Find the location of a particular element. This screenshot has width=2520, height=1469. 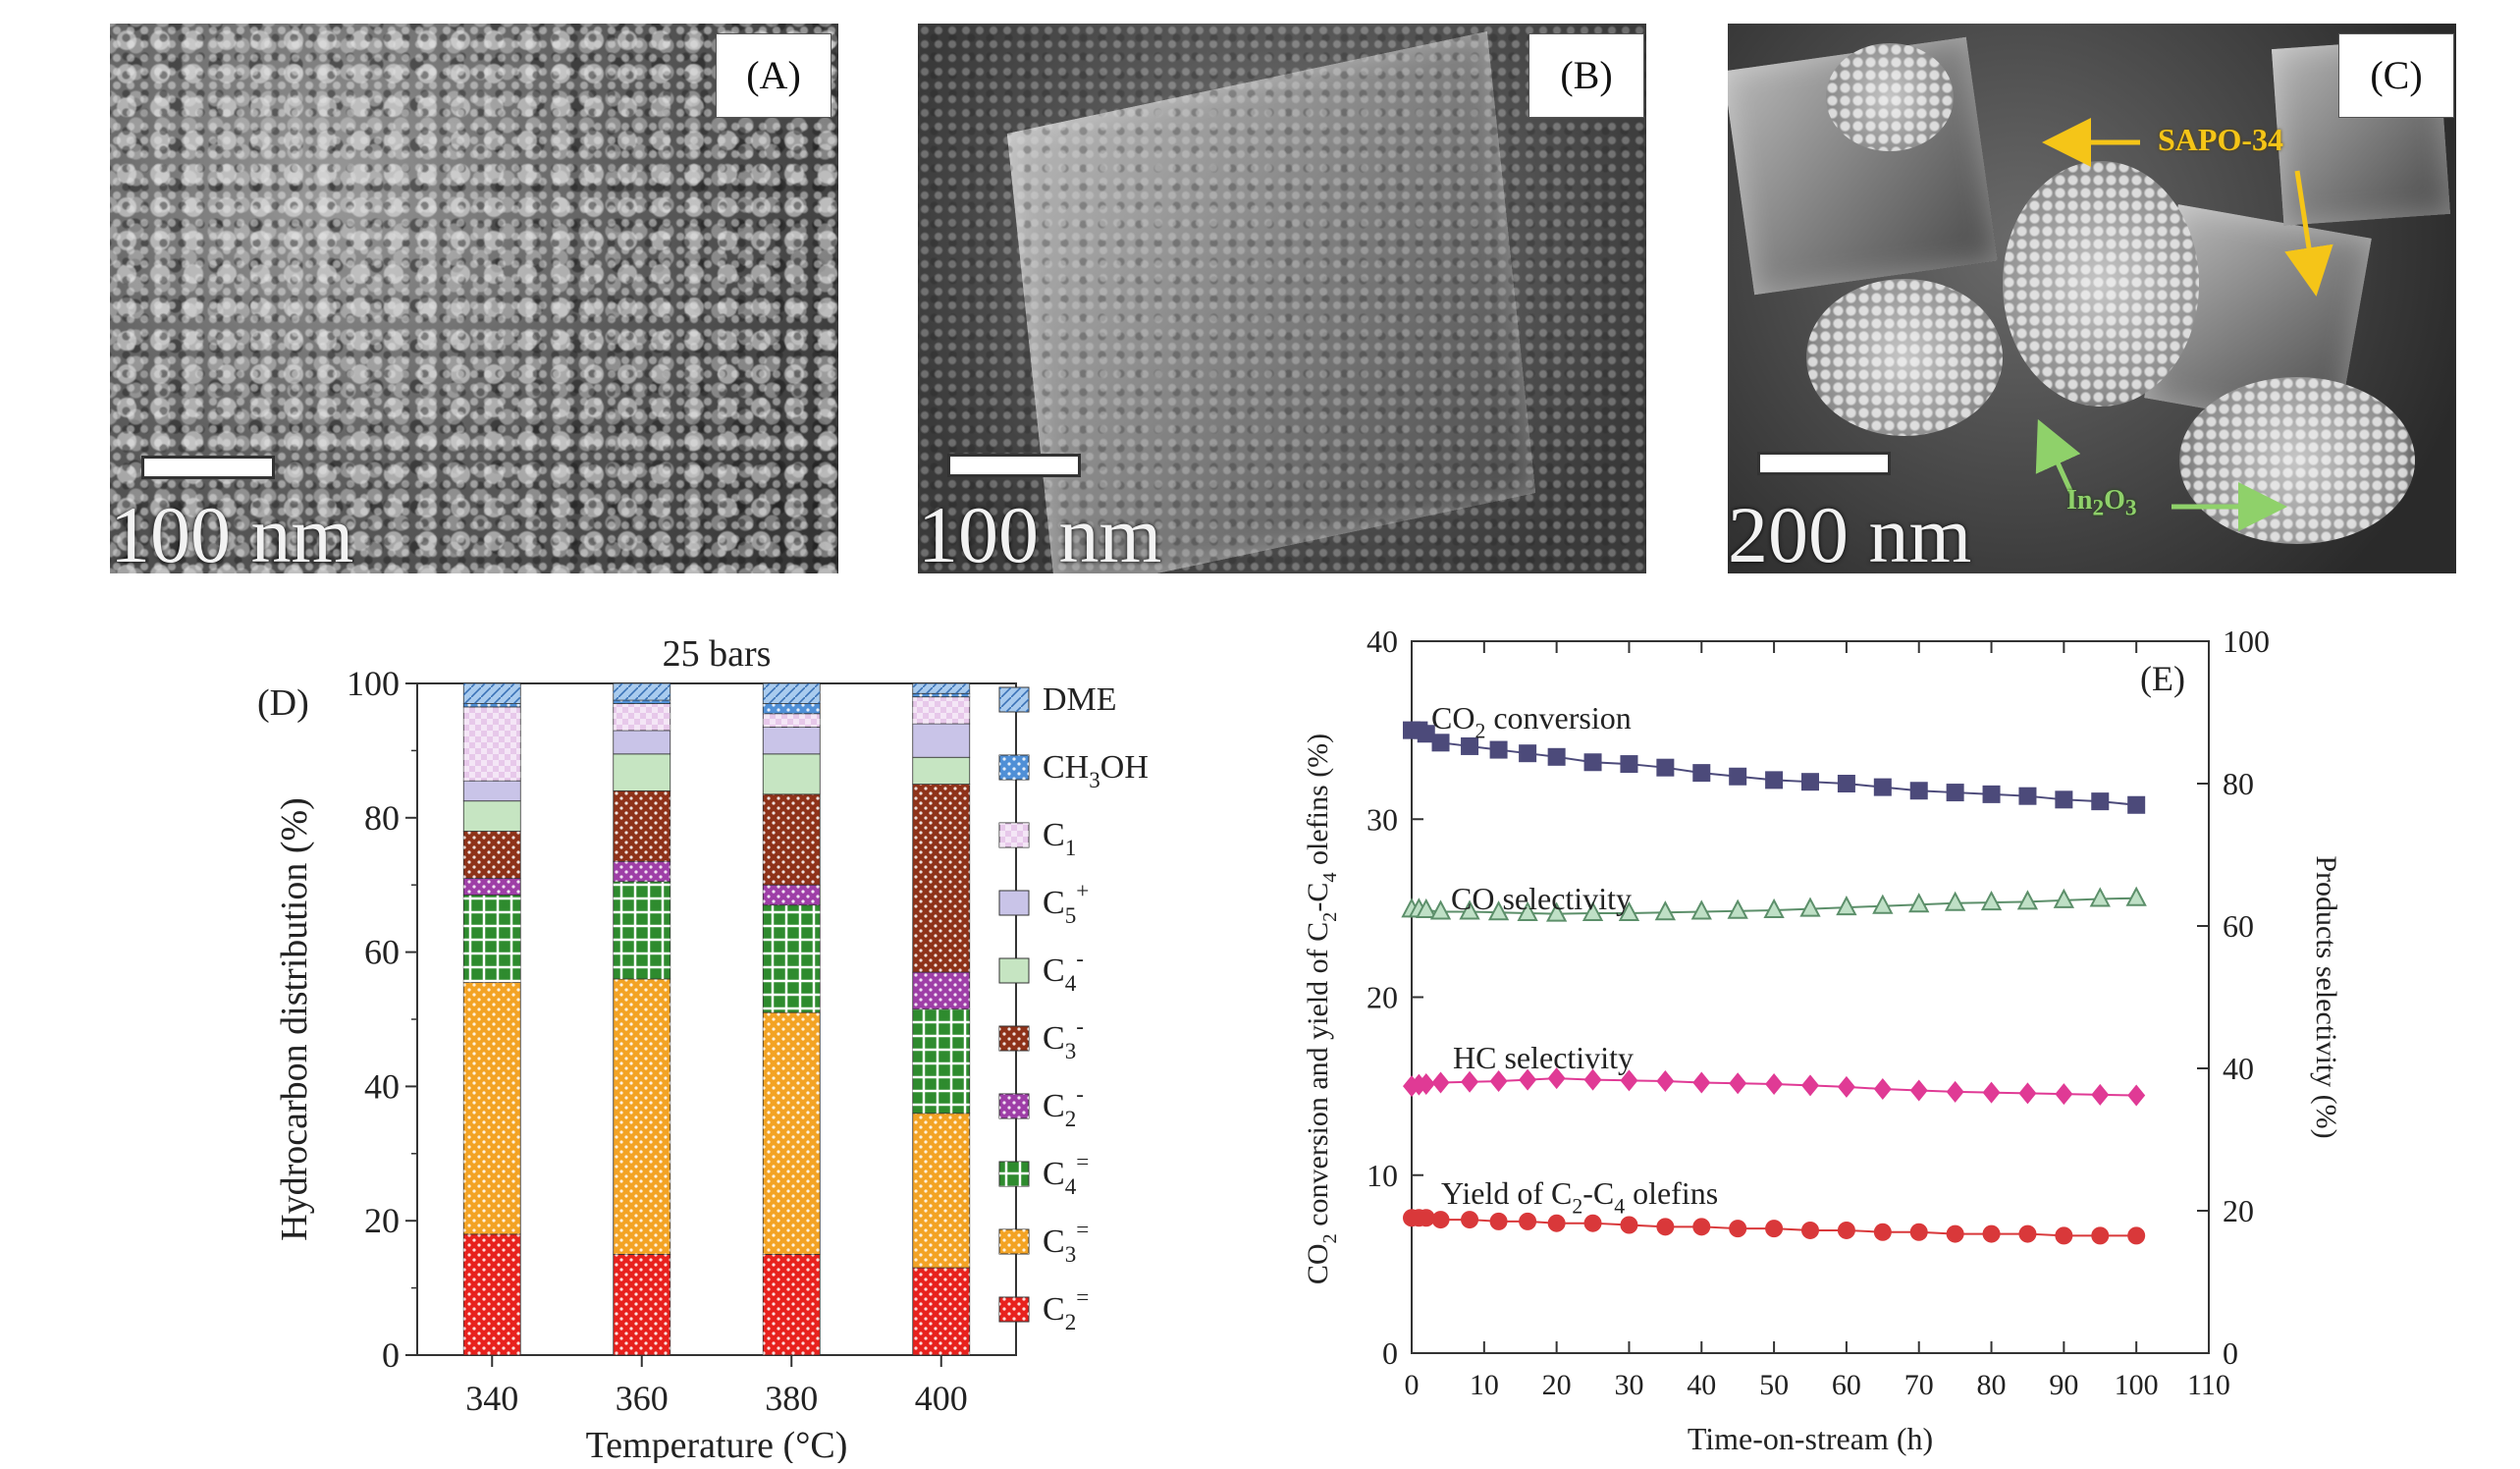

x-tick-label: 380 is located at coordinates (791, 1398).